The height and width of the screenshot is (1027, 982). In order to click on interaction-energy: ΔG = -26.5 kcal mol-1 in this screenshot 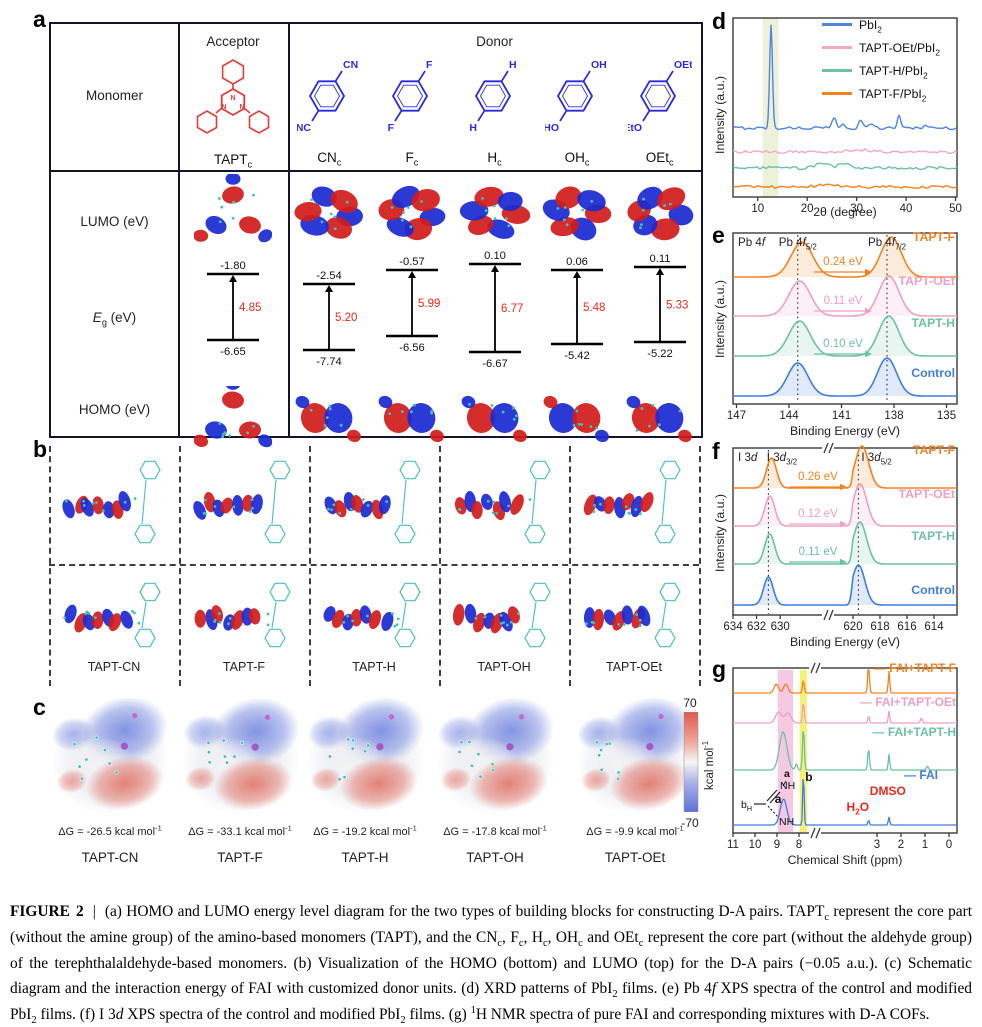, I will do `click(110, 830)`.